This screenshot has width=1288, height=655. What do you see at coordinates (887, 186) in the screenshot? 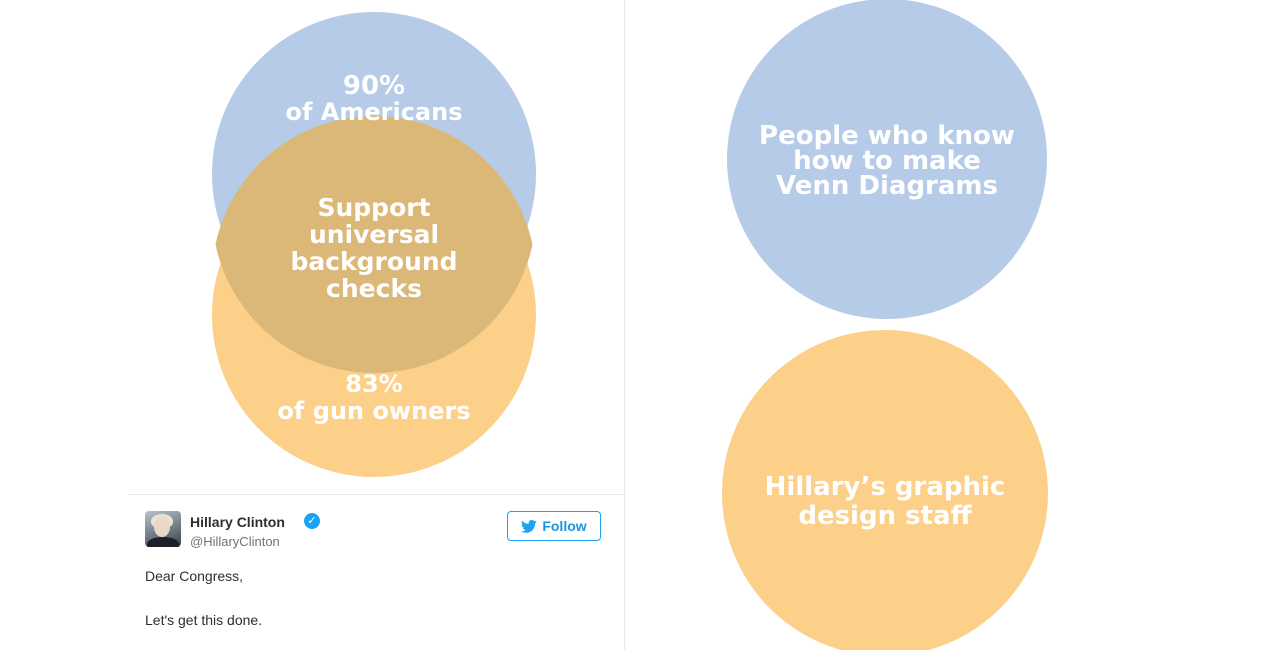
I see `venn-experts-line-3: Venn Diagrams` at bounding box center [887, 186].